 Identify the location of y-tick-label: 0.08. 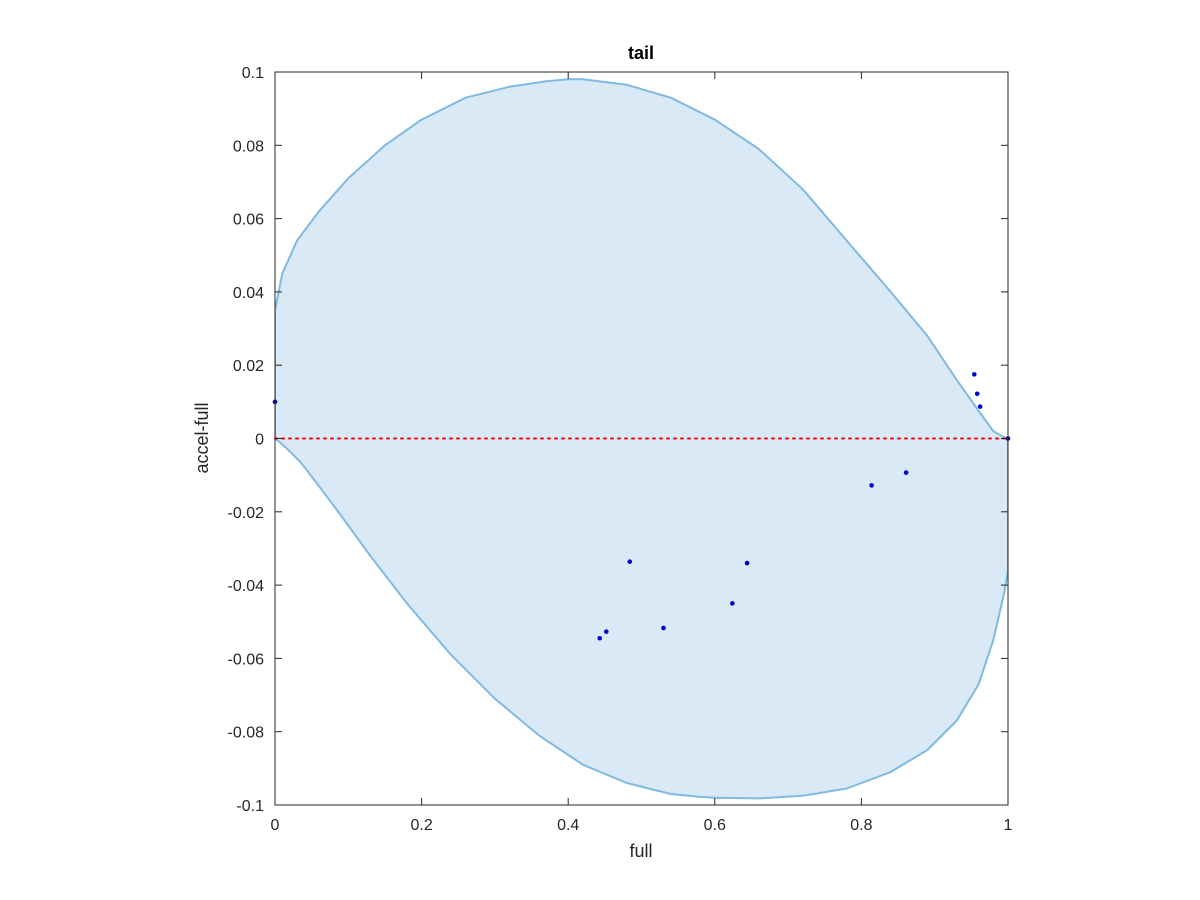
(248, 146).